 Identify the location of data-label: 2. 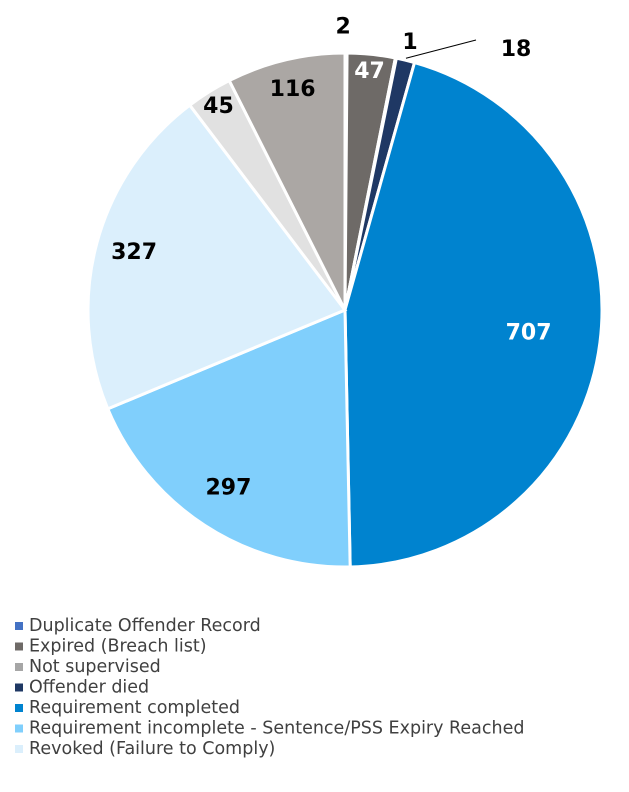
(342, 26).